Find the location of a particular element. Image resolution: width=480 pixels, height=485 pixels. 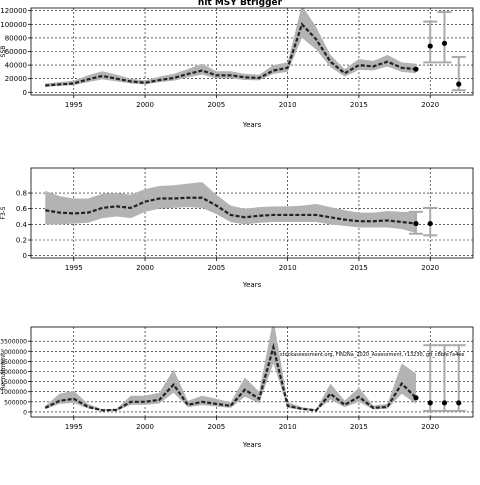

y-tick-label: 120000 is located at coordinates (13, 11).